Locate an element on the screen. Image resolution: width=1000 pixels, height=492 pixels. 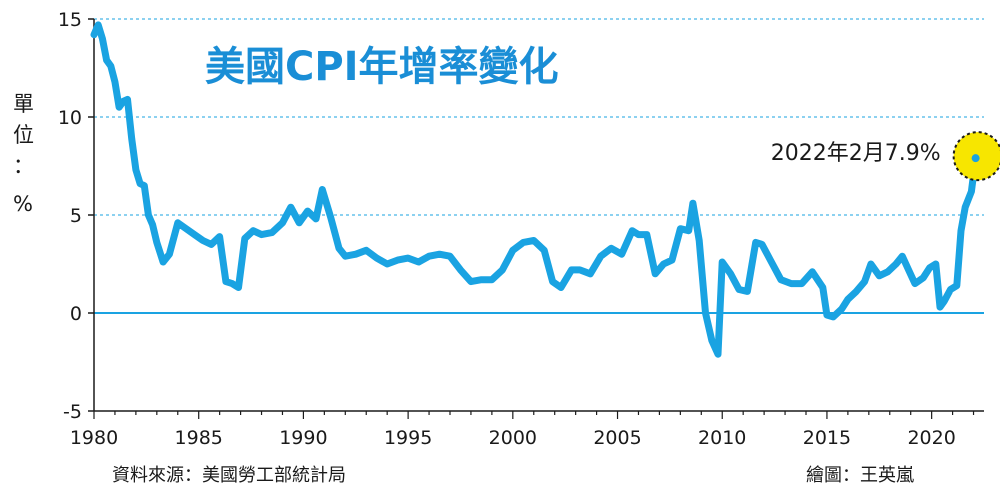
x-tick-label: 1985 is located at coordinates (199, 438).